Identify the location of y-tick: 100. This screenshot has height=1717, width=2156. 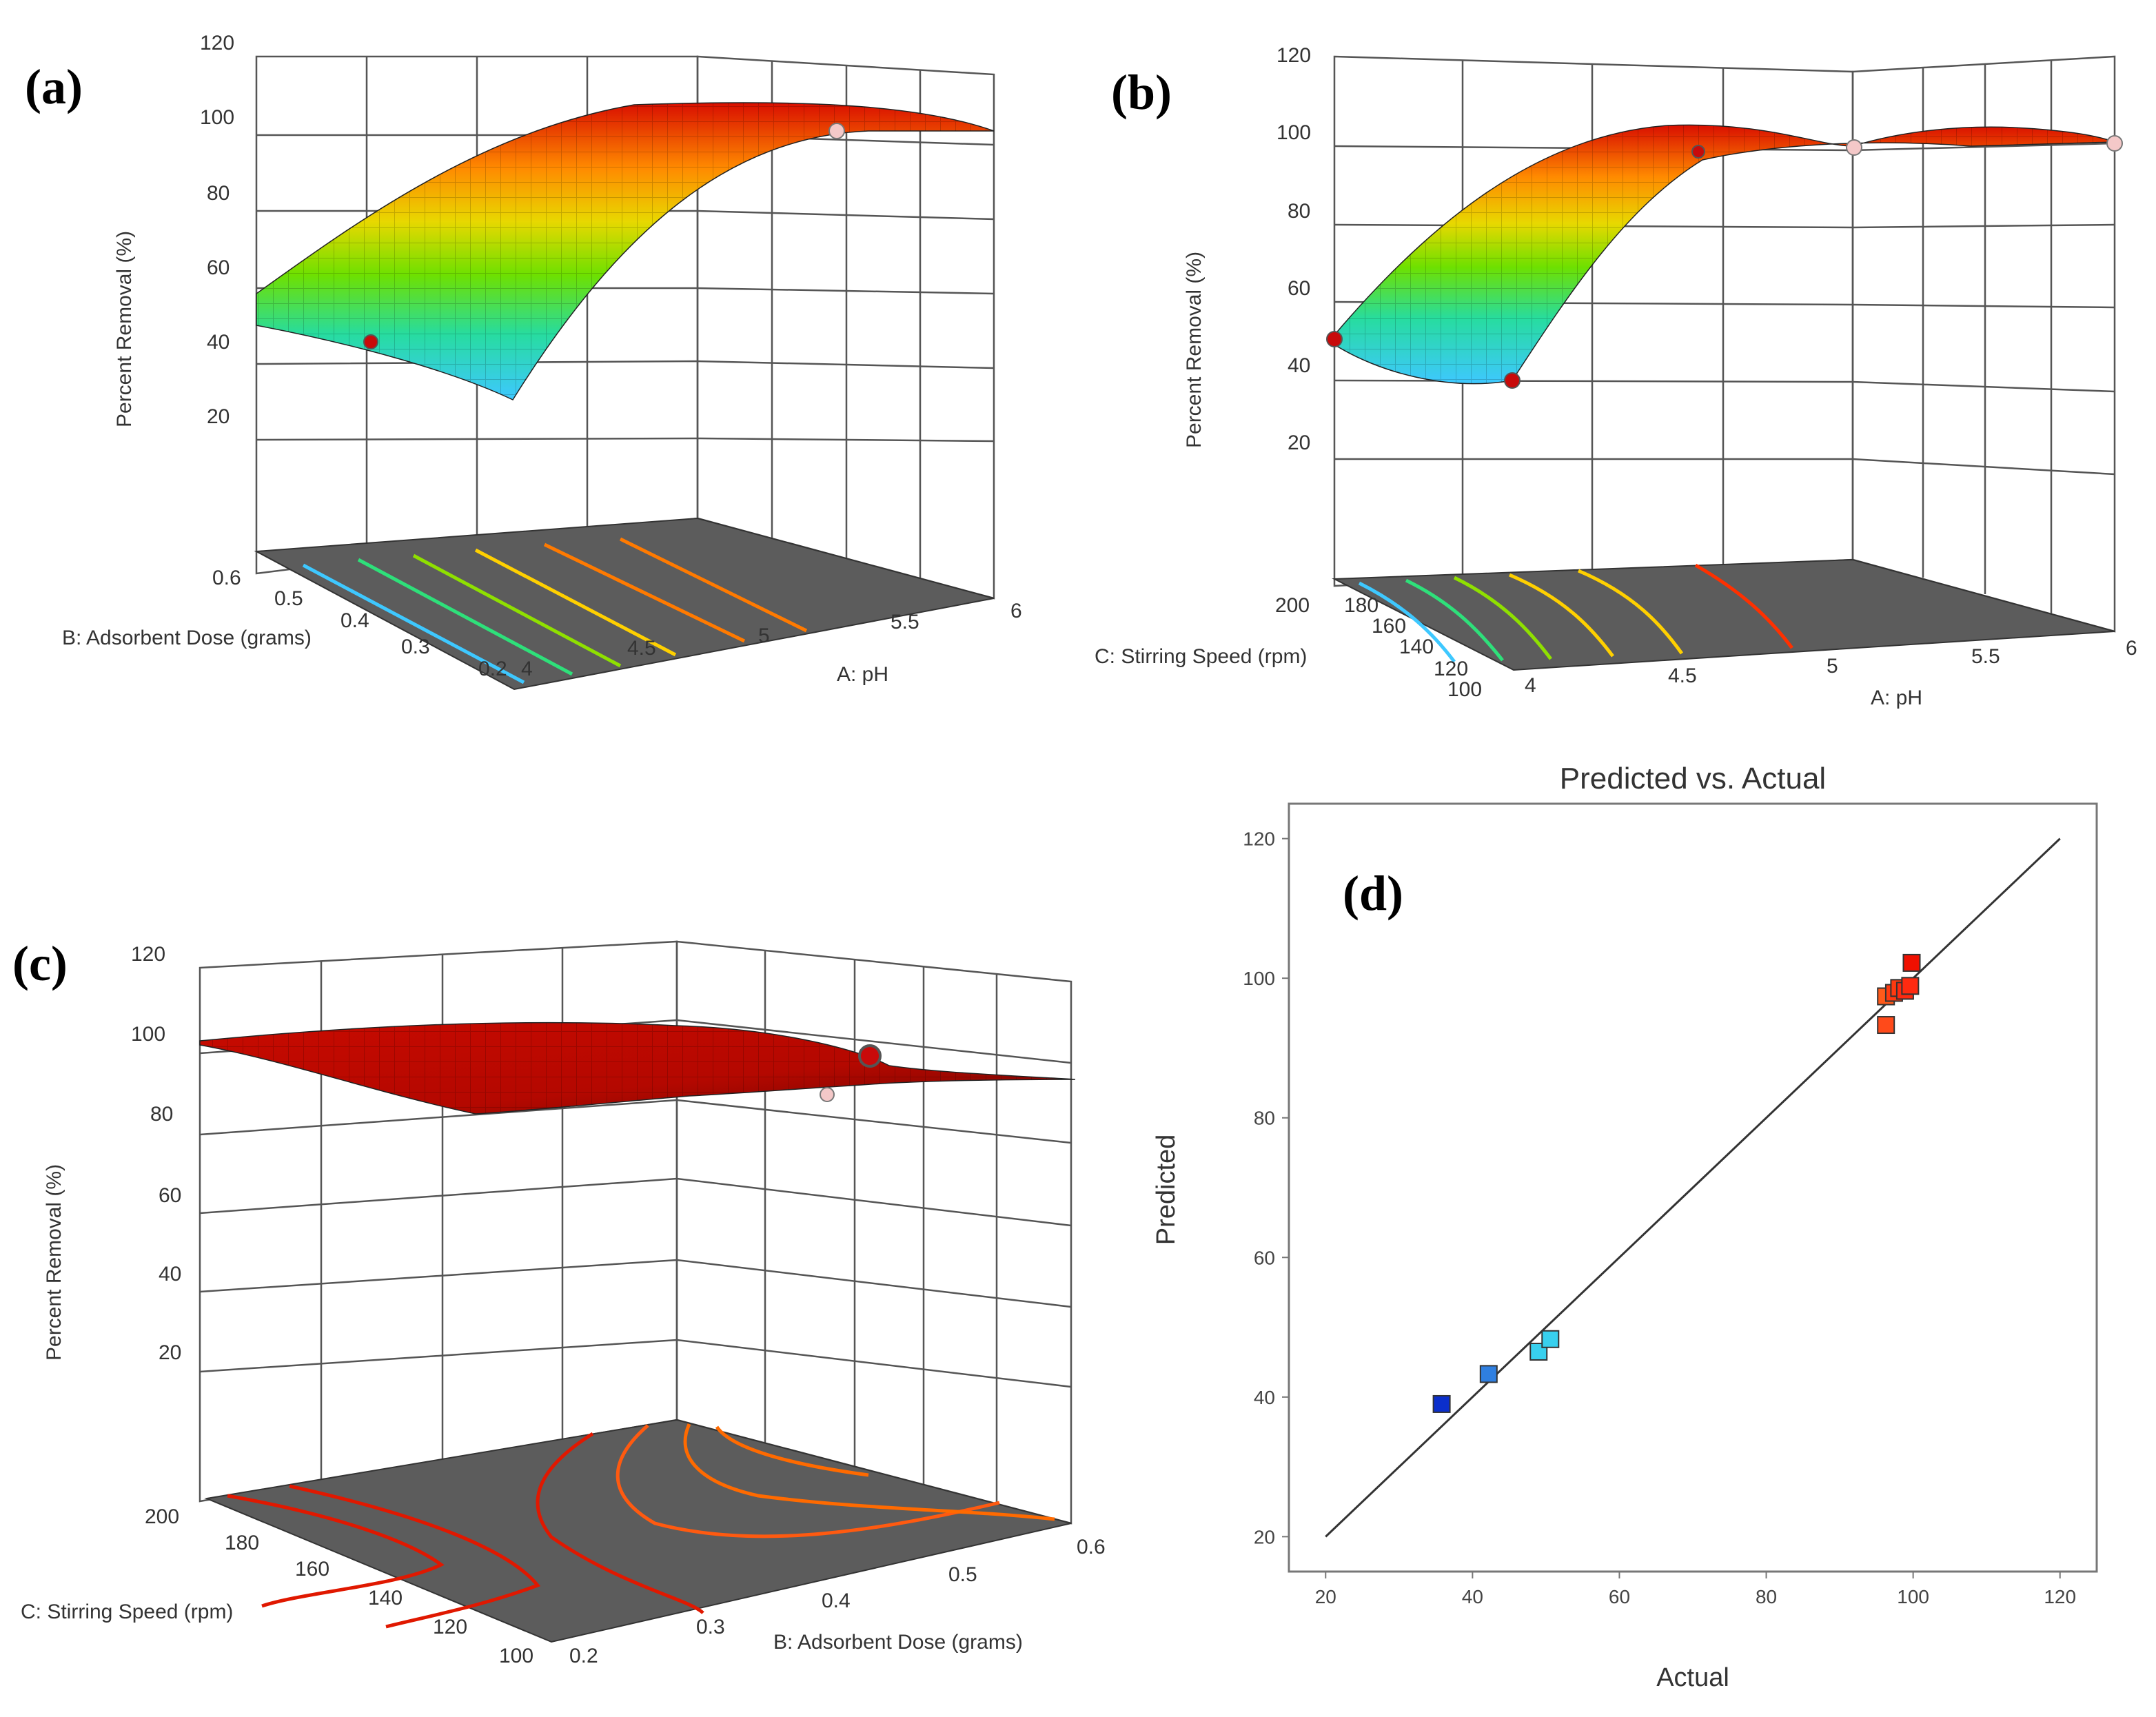
(516, 1656).